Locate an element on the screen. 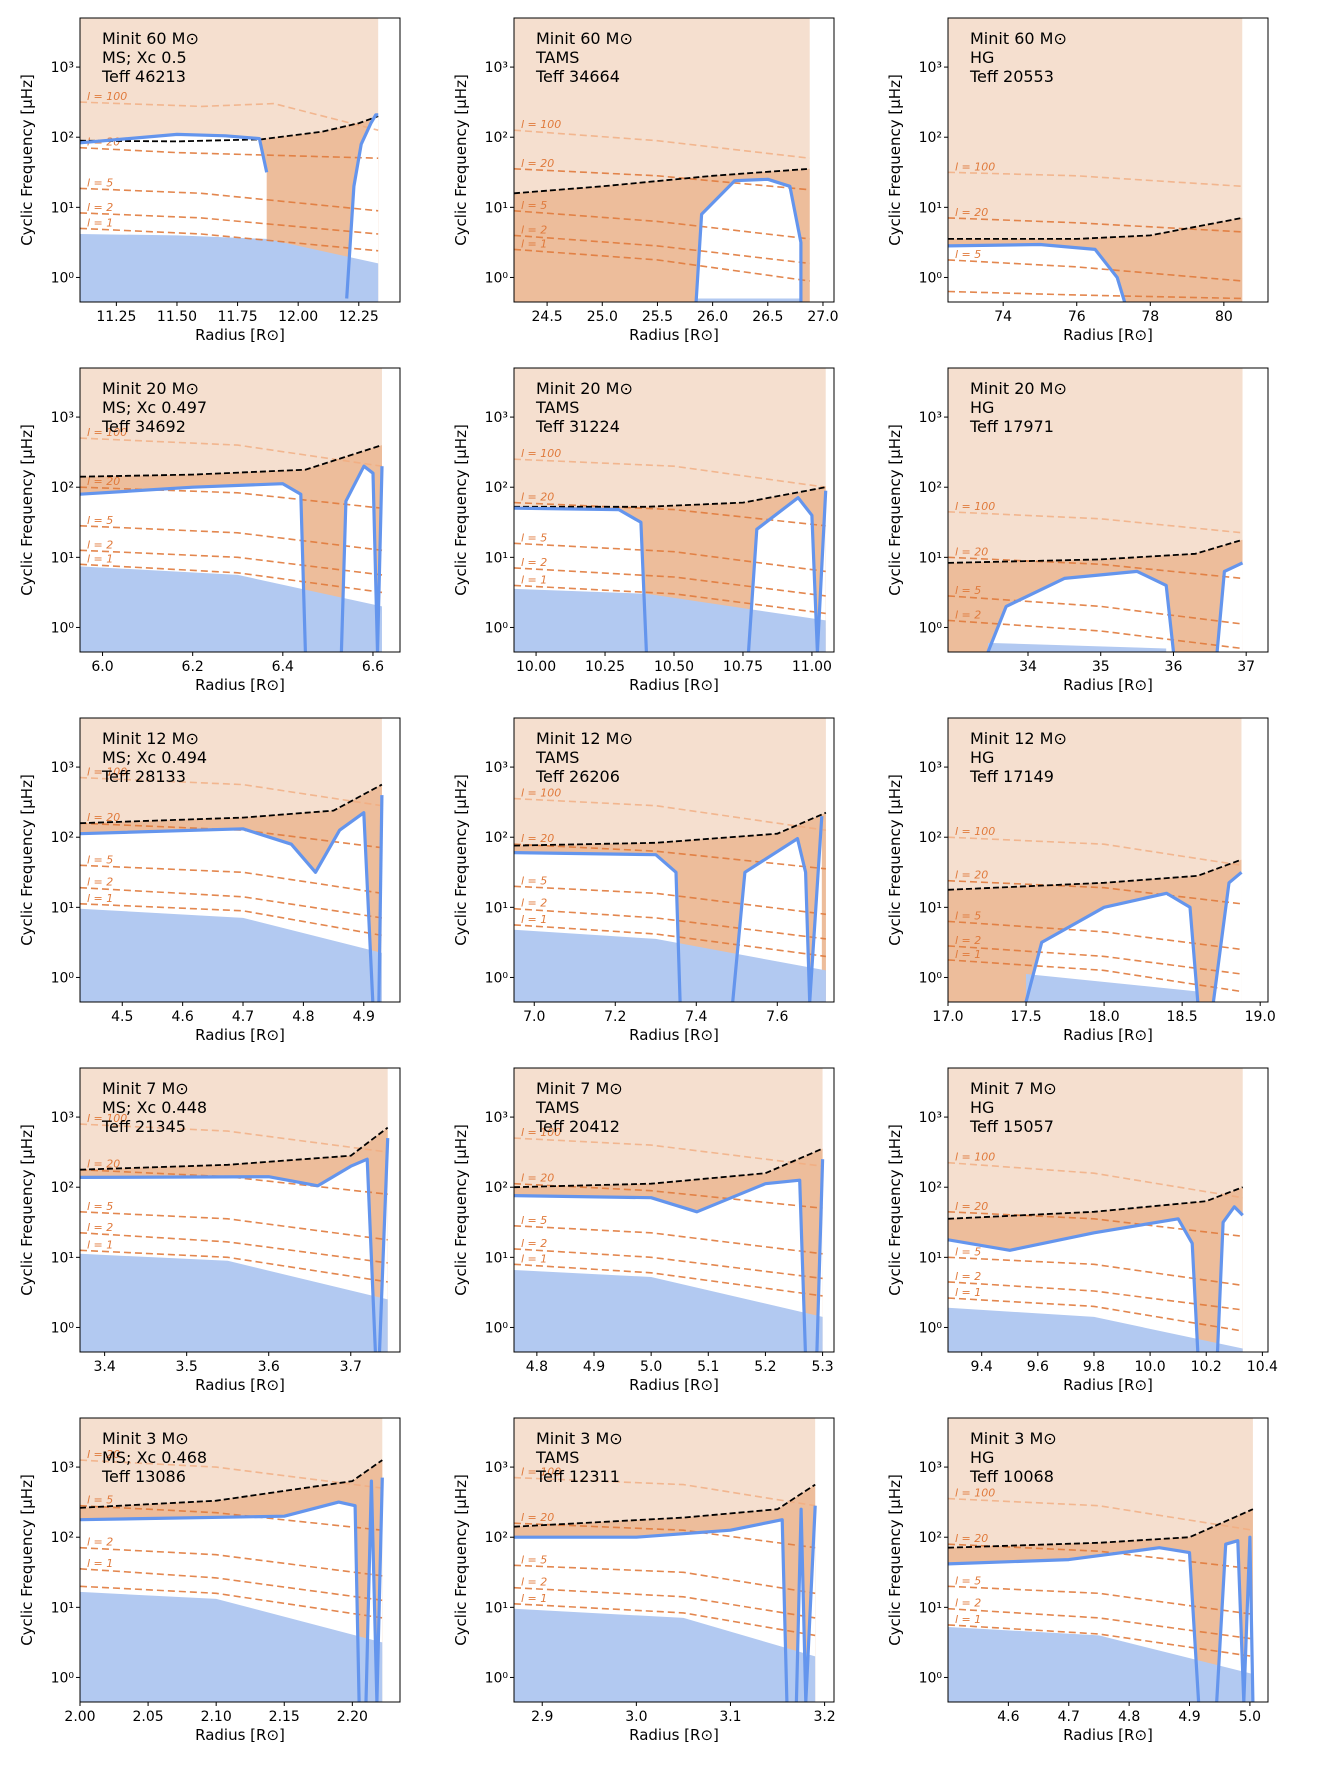  plot-area: l = 100 l = 20 l = 5 l = 2 is located at coordinates (1096, 510).